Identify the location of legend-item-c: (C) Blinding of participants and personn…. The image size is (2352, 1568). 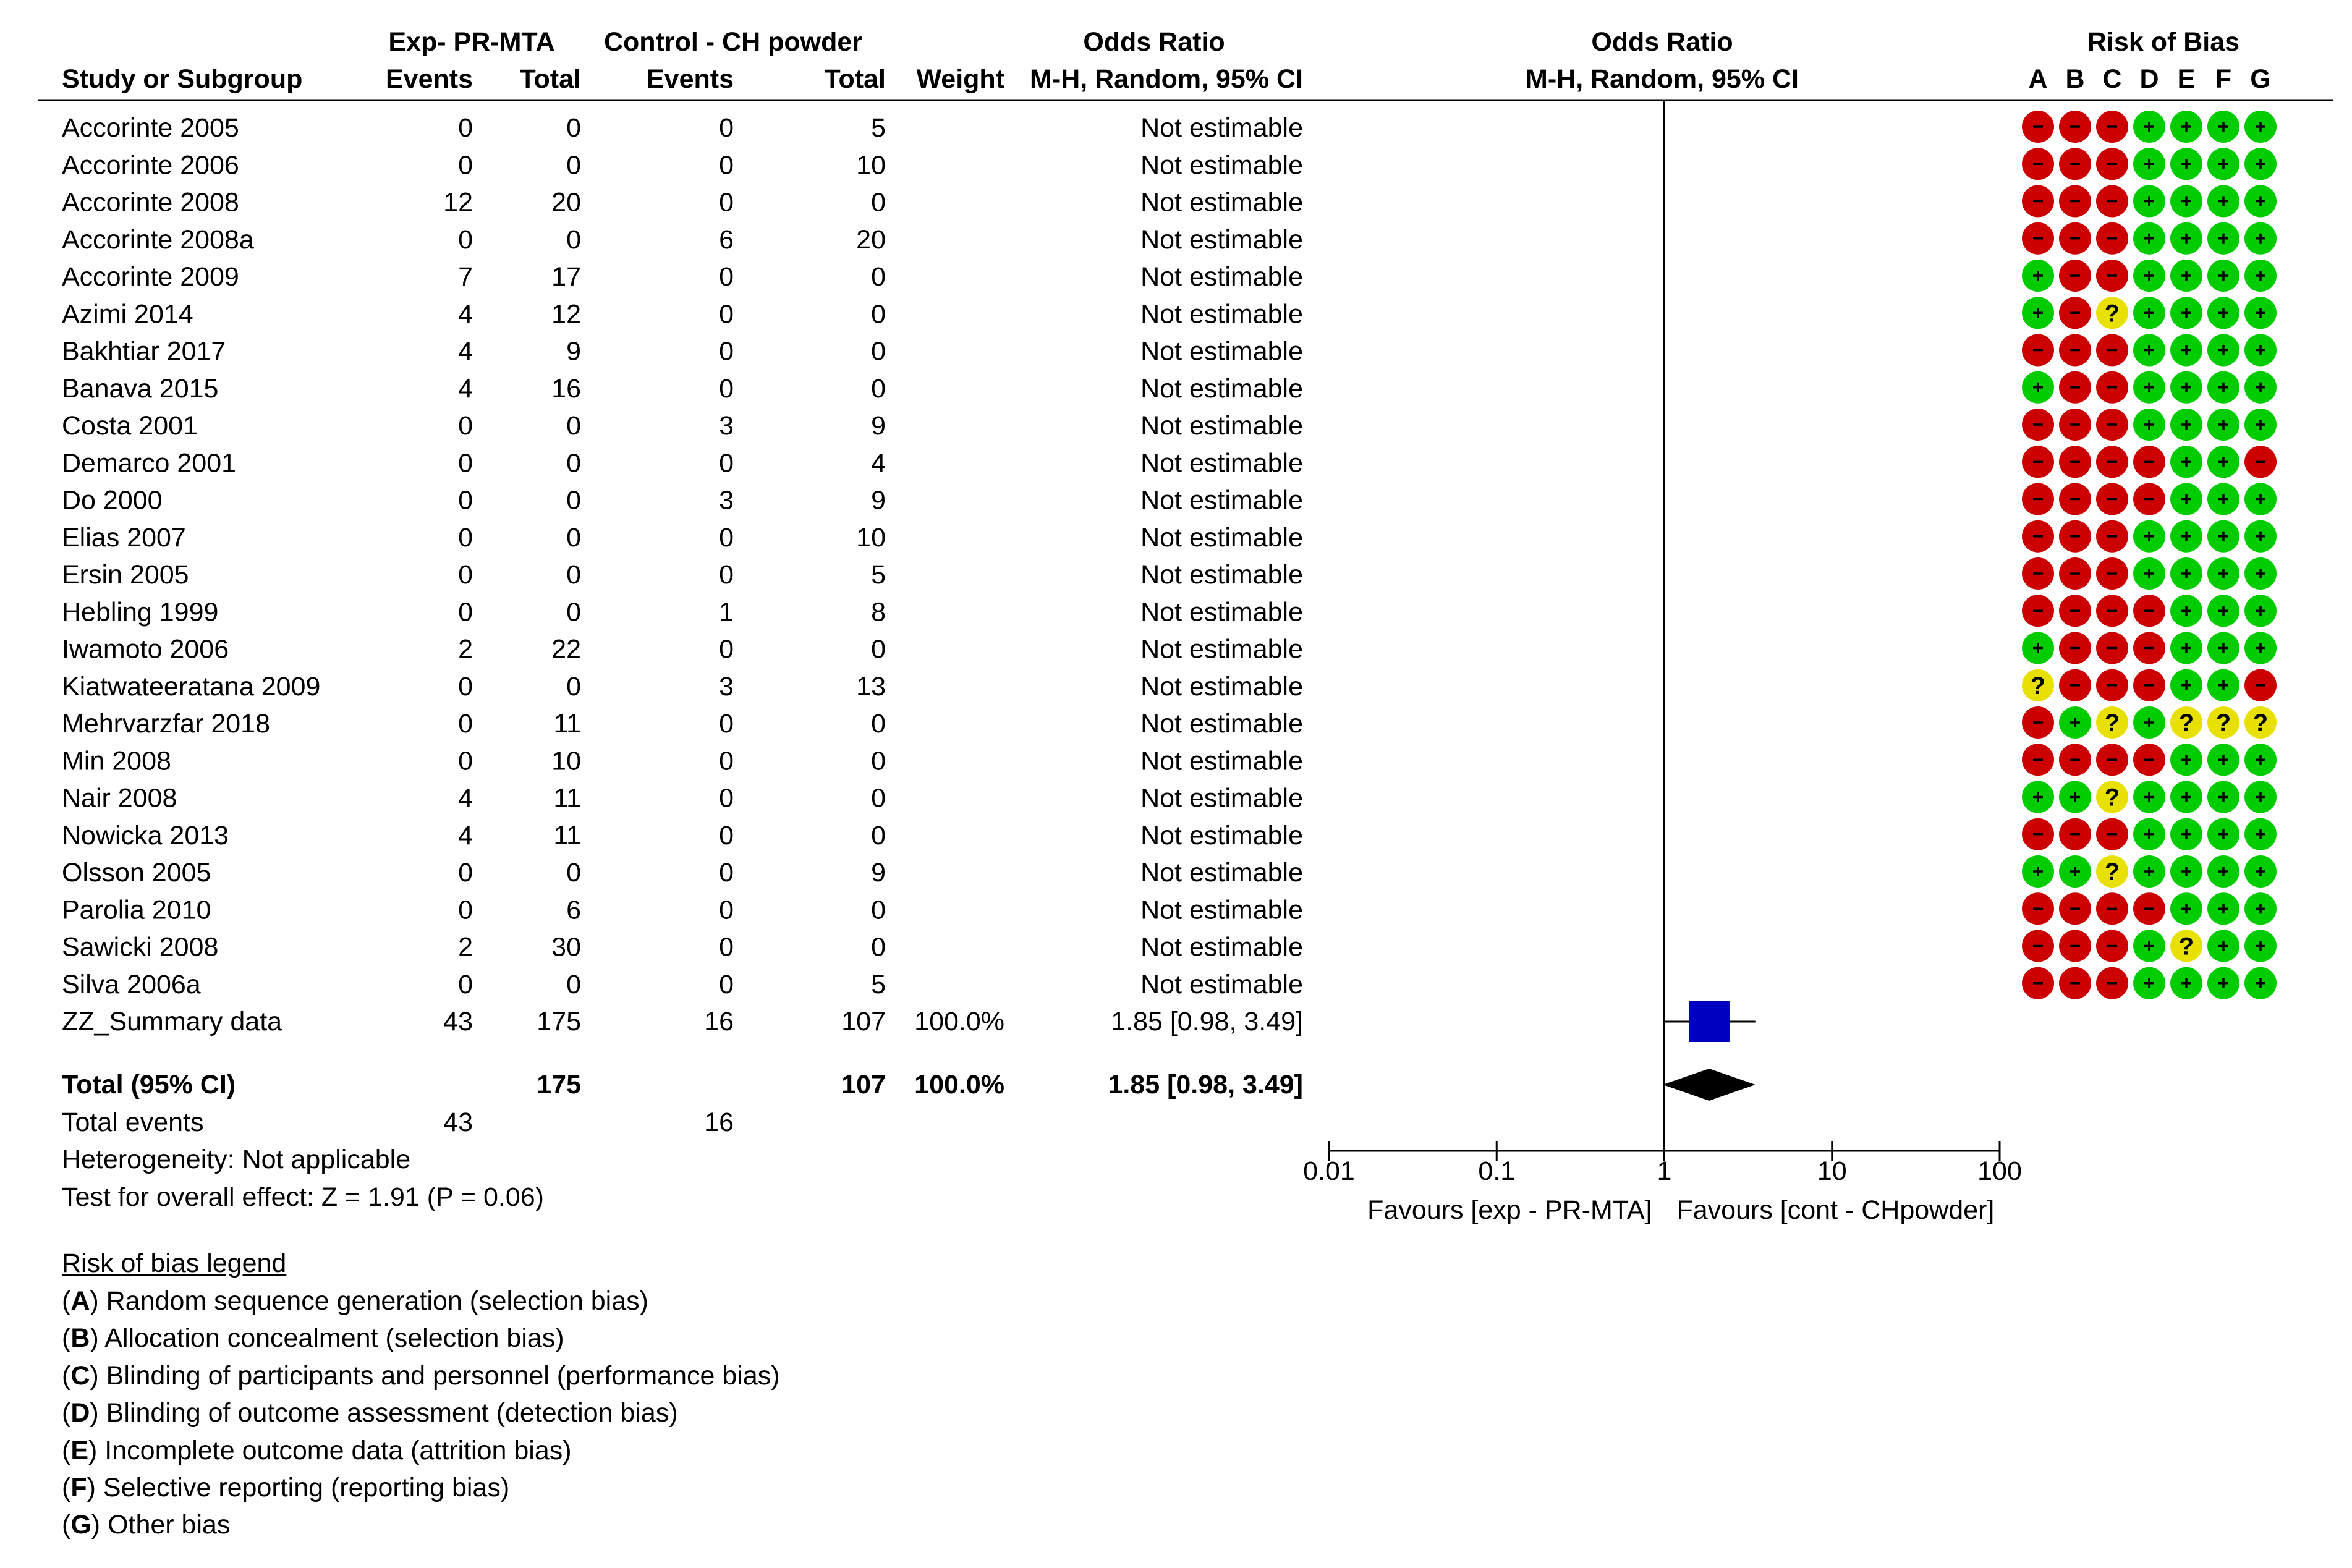
(421, 1376).